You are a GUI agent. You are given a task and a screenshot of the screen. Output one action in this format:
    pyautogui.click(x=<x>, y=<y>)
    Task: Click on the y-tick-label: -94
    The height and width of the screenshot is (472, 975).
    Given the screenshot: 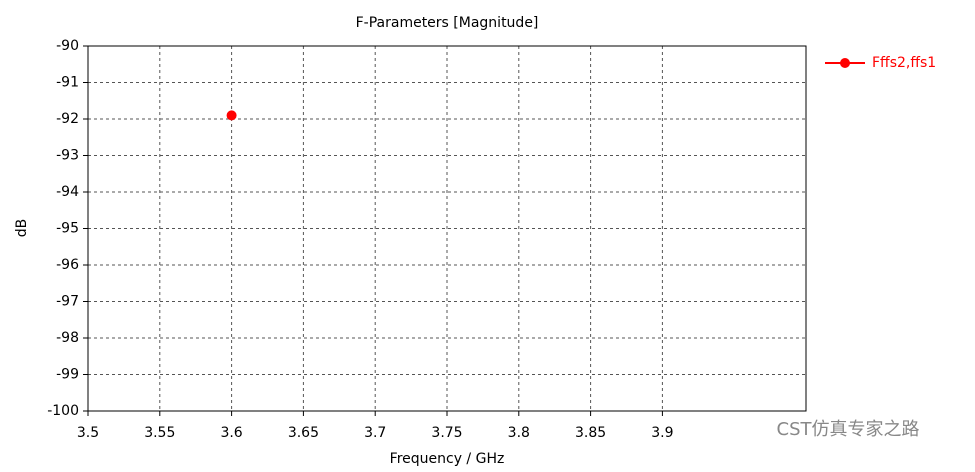 What is the action you would take?
    pyautogui.click(x=67, y=192)
    